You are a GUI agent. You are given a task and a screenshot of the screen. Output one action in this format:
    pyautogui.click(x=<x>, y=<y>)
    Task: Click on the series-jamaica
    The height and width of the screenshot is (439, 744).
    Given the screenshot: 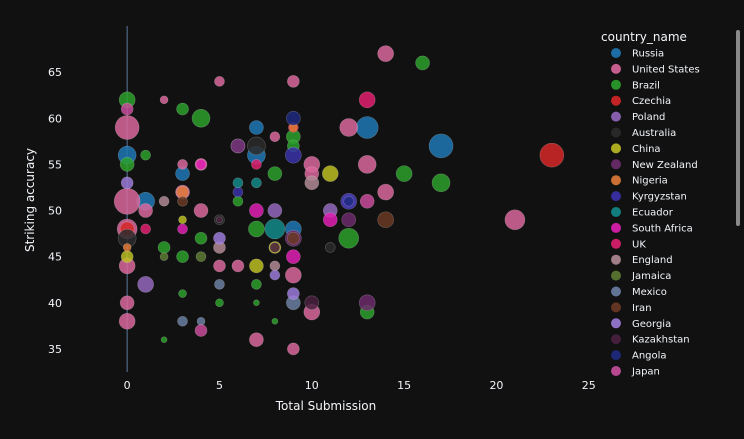 What is the action you would take?
    pyautogui.click(x=183, y=256)
    